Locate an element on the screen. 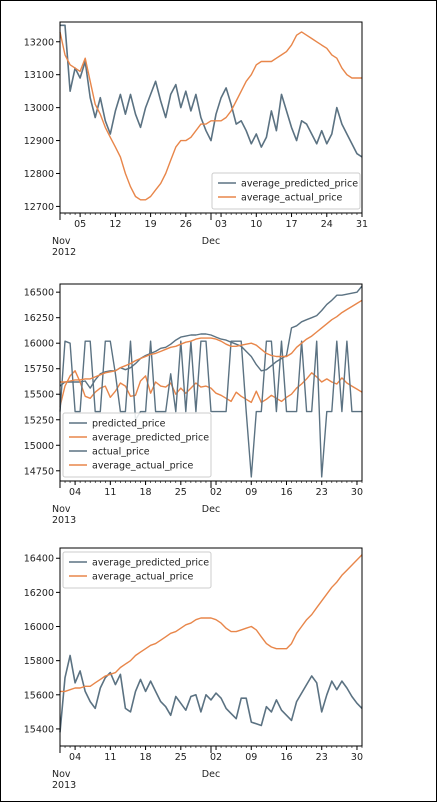 Image resolution: width=437 pixels, height=802 pixels. y-tick-label: 16400 is located at coordinates (39, 559).